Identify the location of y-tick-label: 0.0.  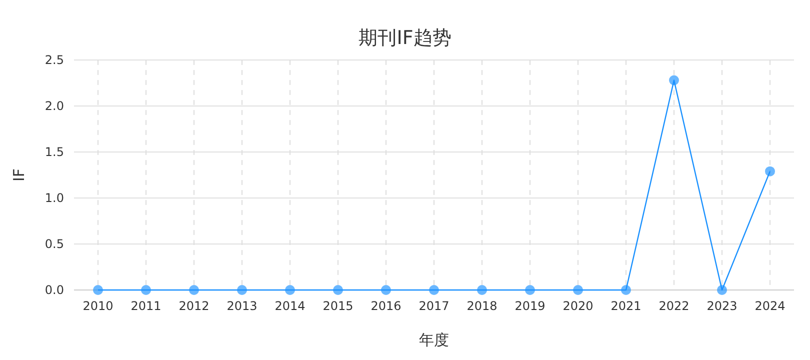
(54, 290).